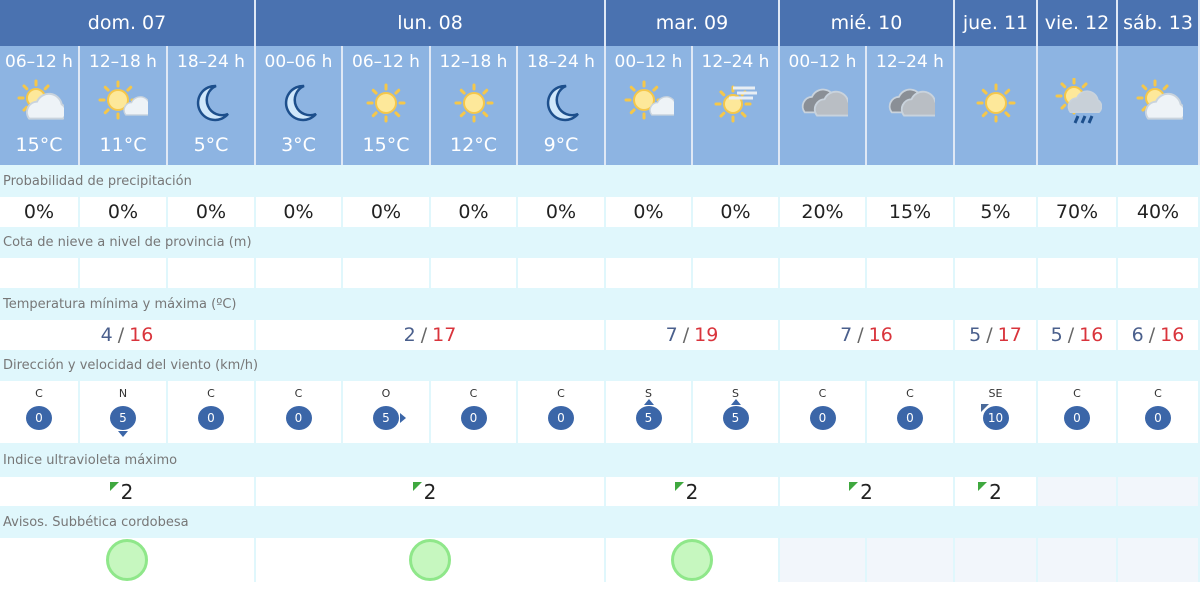 This screenshot has width=1200, height=590. Describe the element at coordinates (562, 105) in the screenshot. I see `time-slot: 18–24 h 9°C` at that location.